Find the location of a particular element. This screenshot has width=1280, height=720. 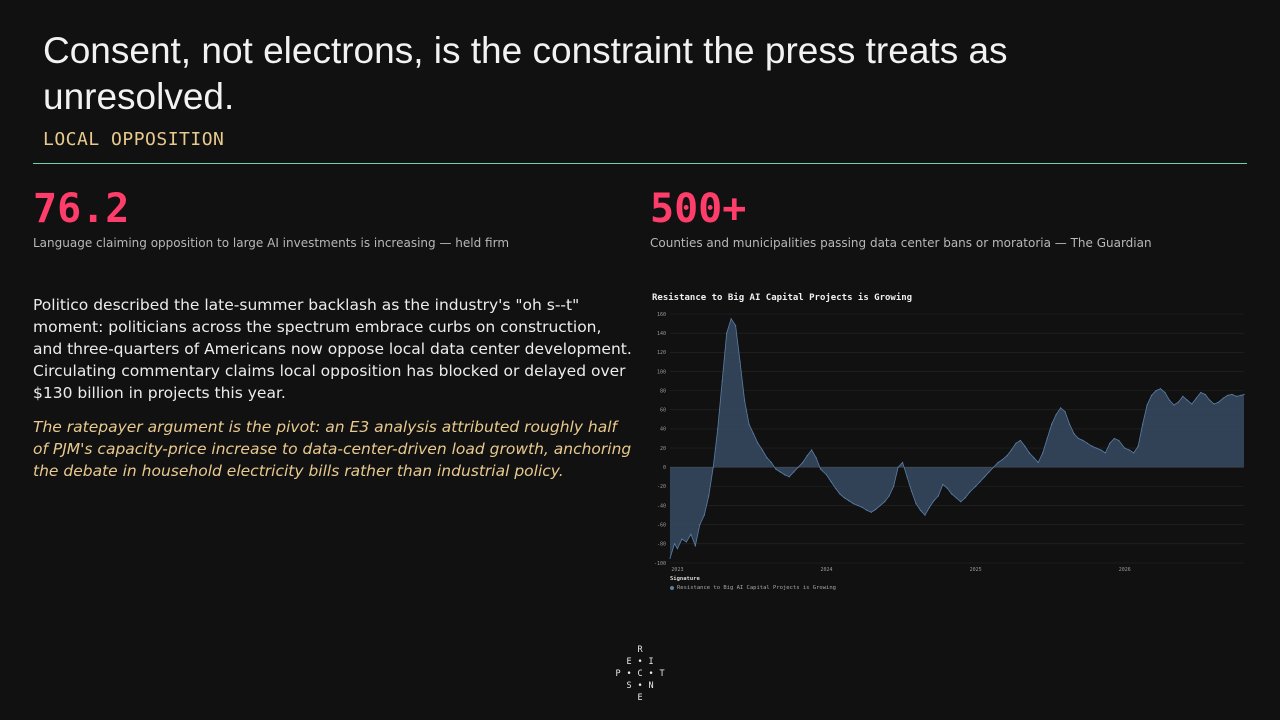

logo-letter: N is located at coordinates (651, 686).